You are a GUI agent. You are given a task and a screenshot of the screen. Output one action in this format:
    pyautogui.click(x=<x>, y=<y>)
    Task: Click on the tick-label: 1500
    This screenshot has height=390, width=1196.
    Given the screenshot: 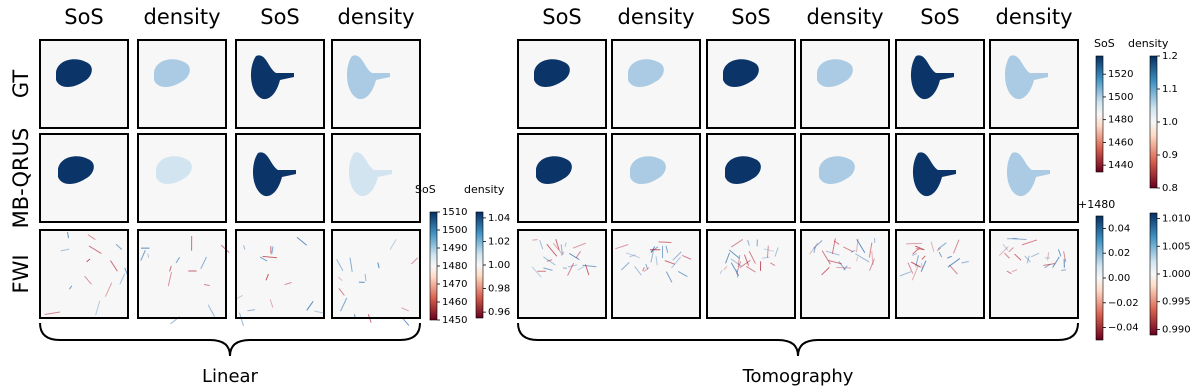 What is the action you would take?
    pyautogui.click(x=1120, y=97)
    